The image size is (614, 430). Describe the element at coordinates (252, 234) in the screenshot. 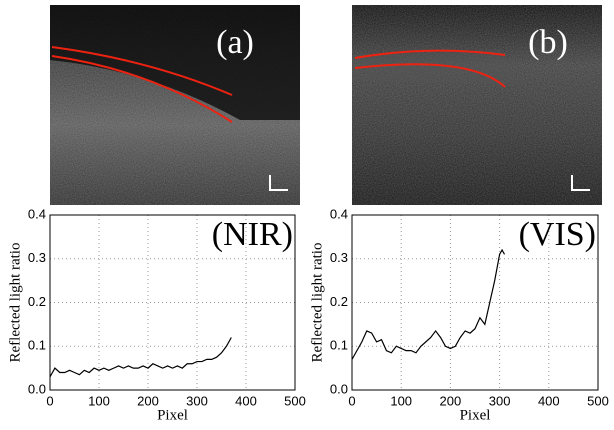

I see `annotation: (NIR)` at that location.